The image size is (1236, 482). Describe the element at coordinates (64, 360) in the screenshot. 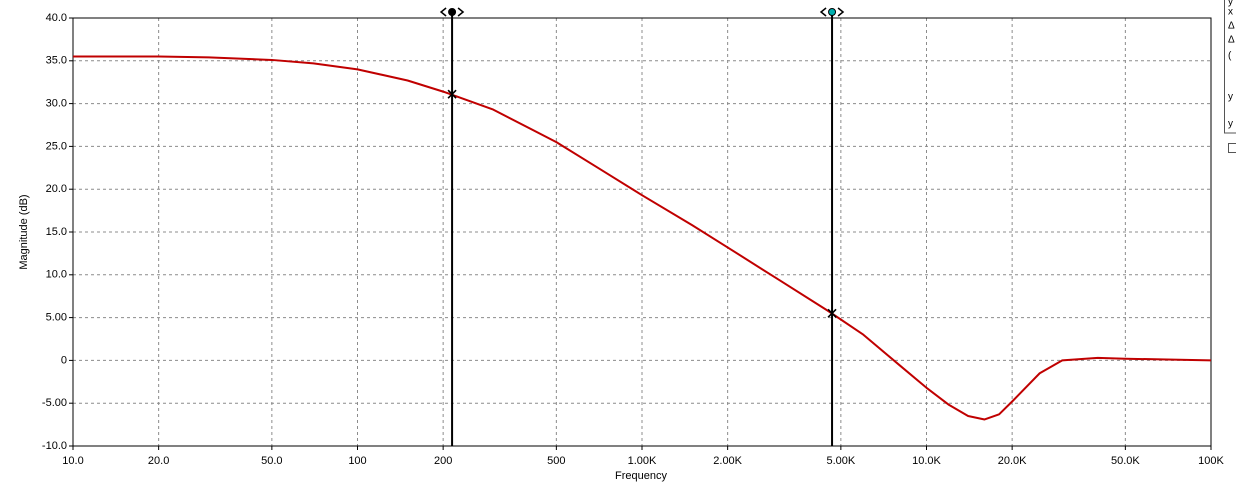

I see `y-tick-label: 0` at that location.